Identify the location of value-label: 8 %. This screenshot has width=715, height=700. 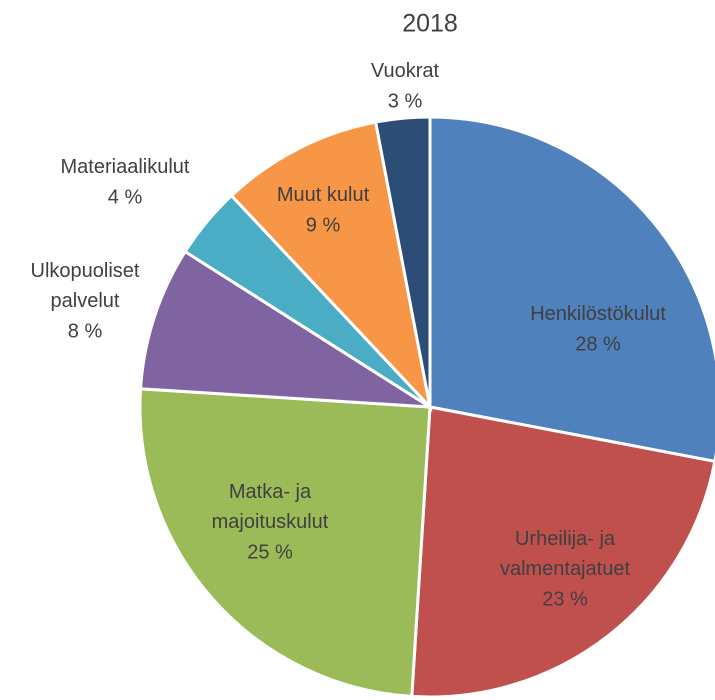
(85, 331).